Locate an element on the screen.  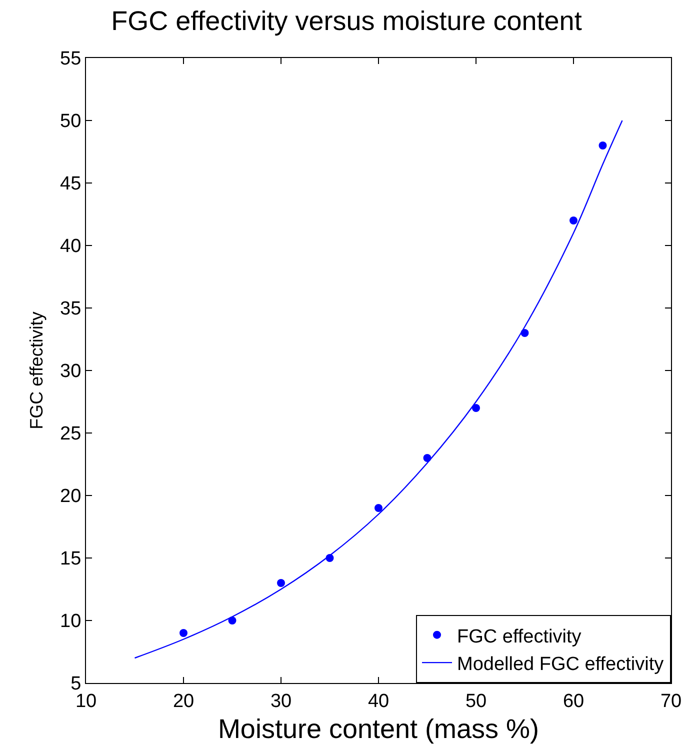
x-tick-label: 40 is located at coordinates (379, 701).